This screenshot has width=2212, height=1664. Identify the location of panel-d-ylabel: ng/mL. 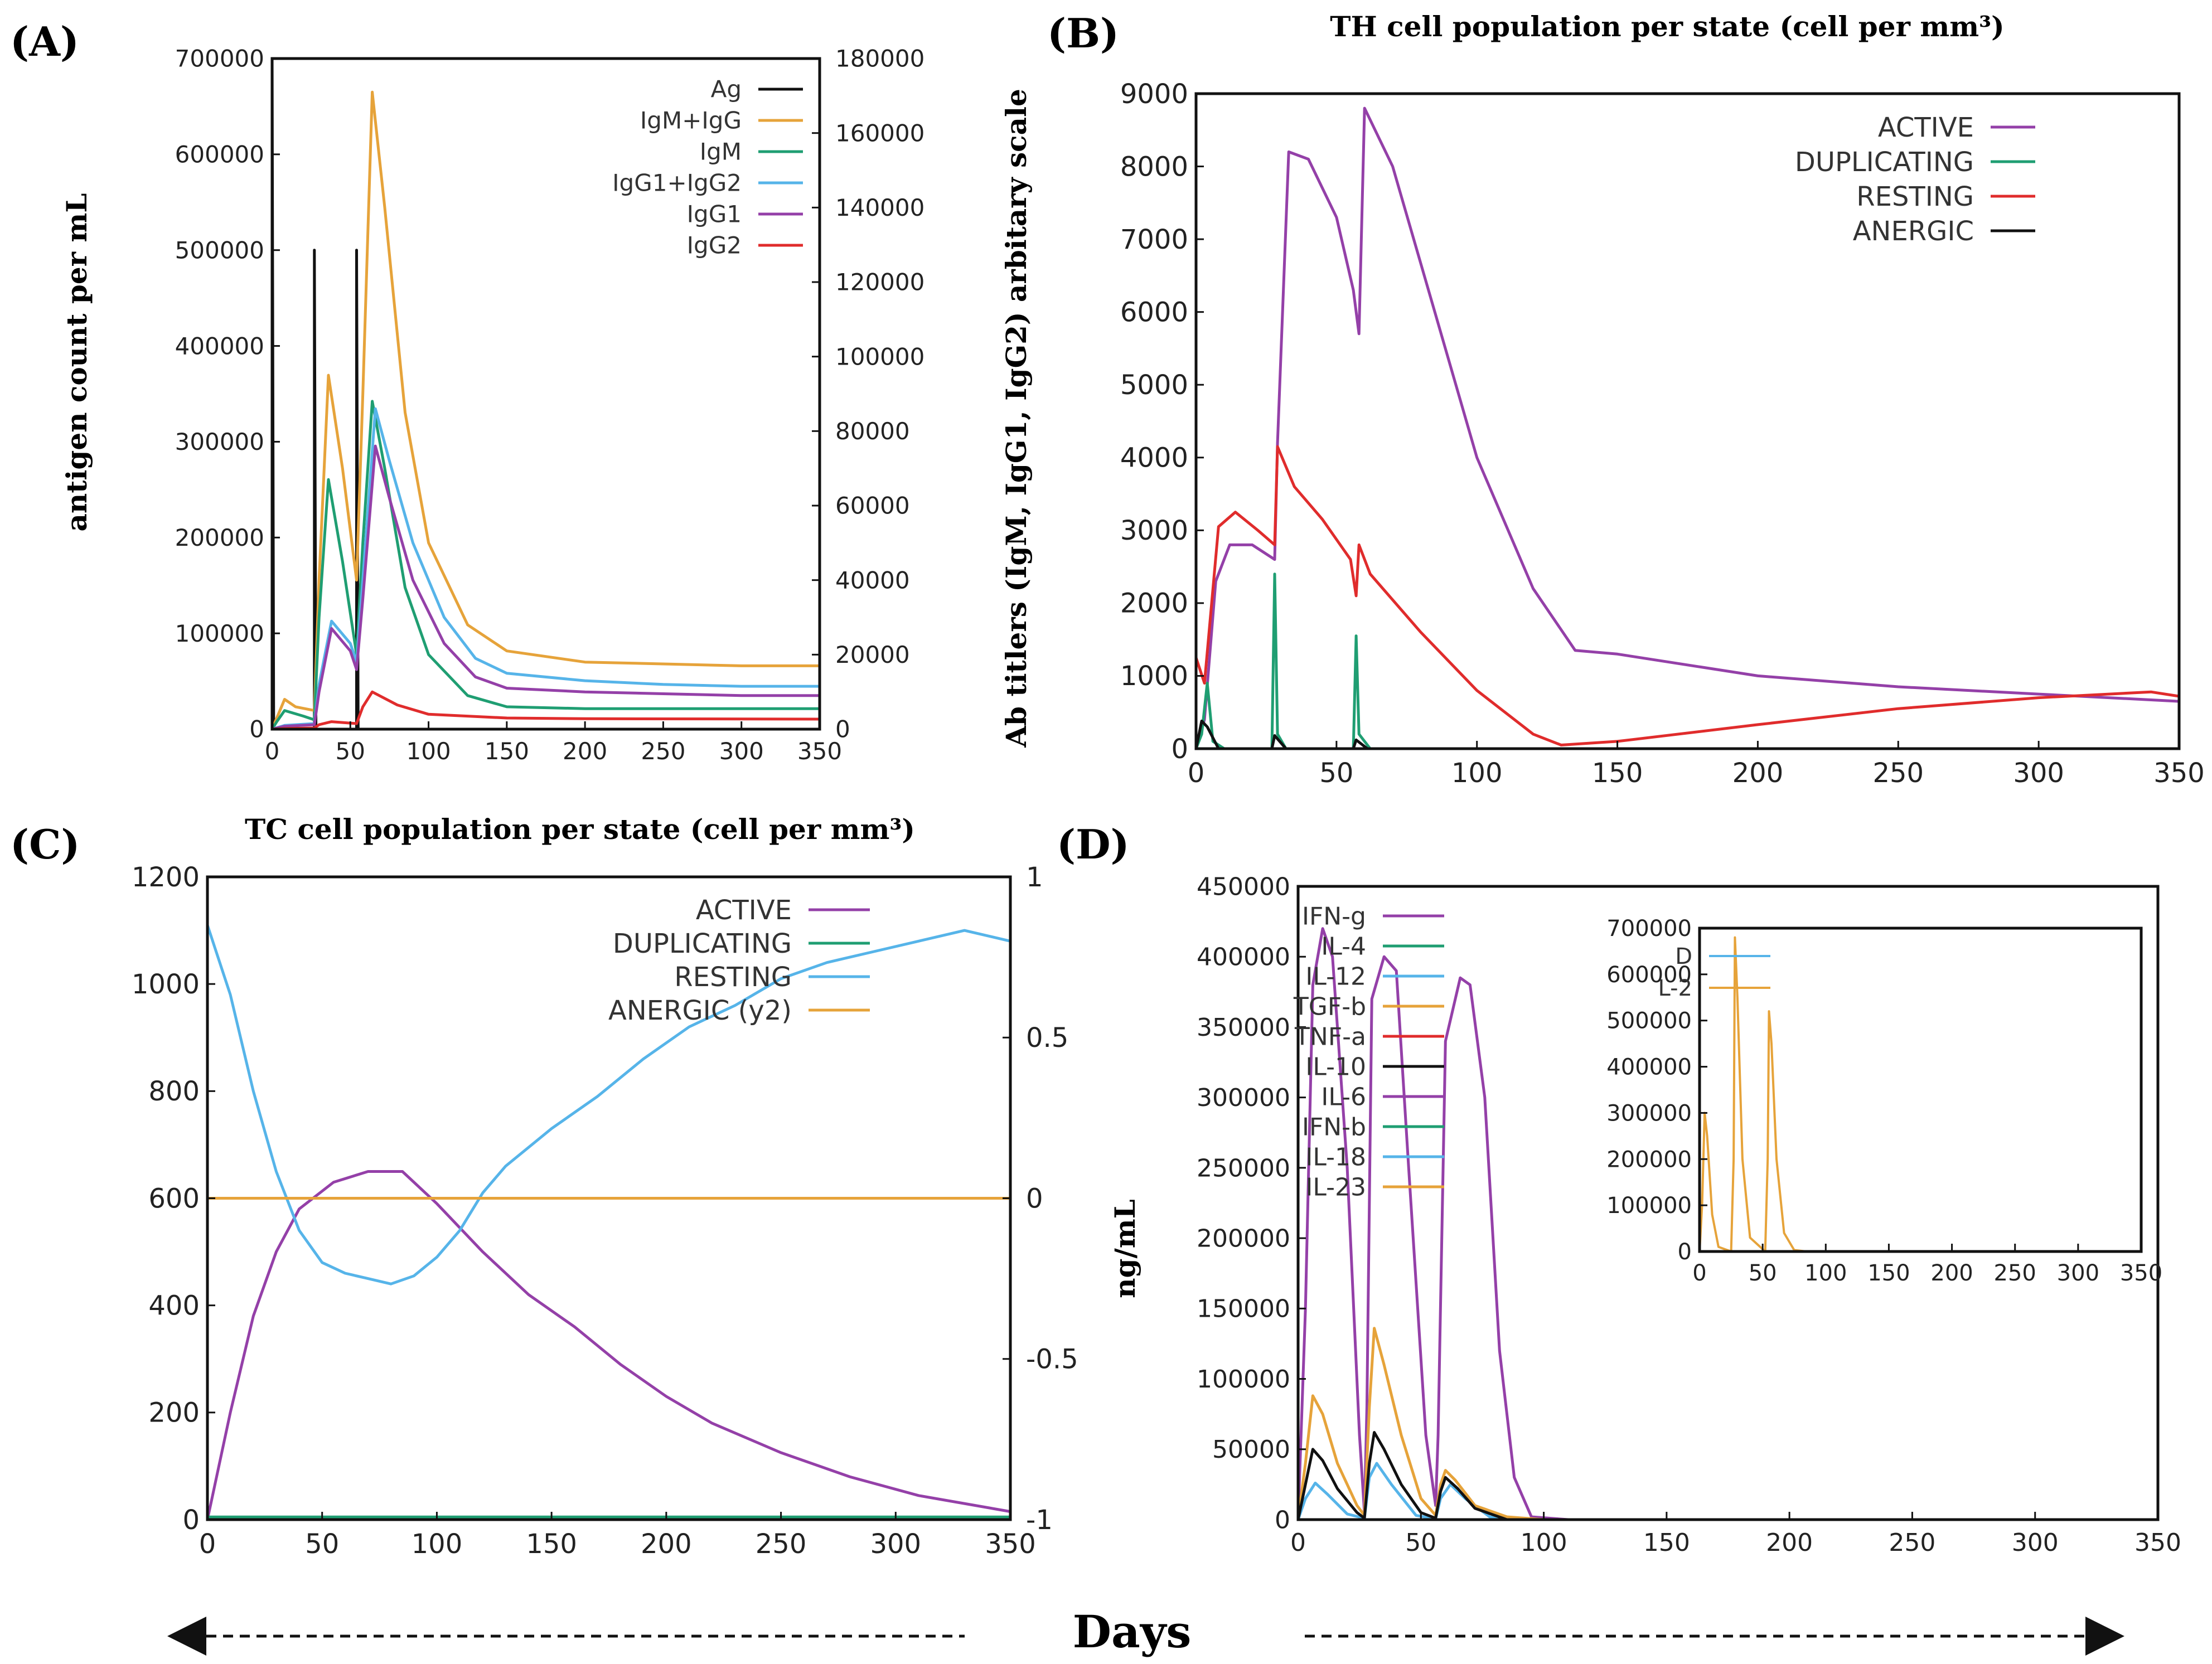
(1125, 1248).